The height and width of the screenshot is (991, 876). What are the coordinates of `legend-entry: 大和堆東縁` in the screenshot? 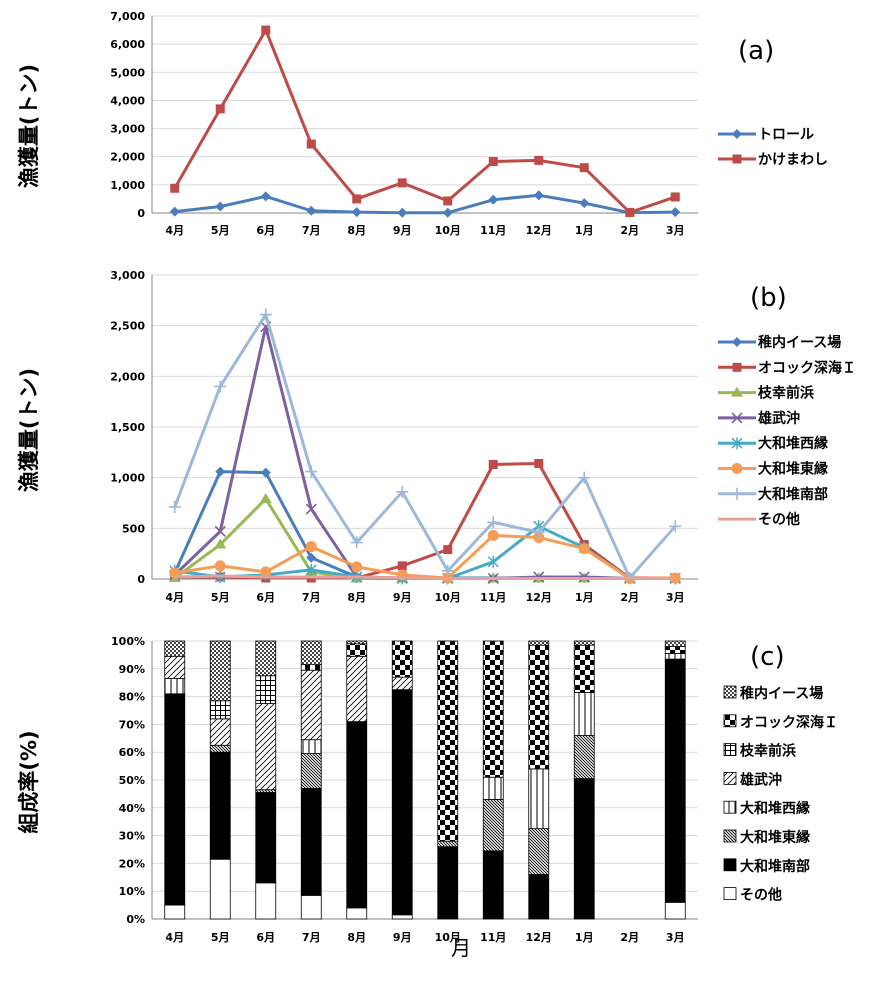 It's located at (766, 837).